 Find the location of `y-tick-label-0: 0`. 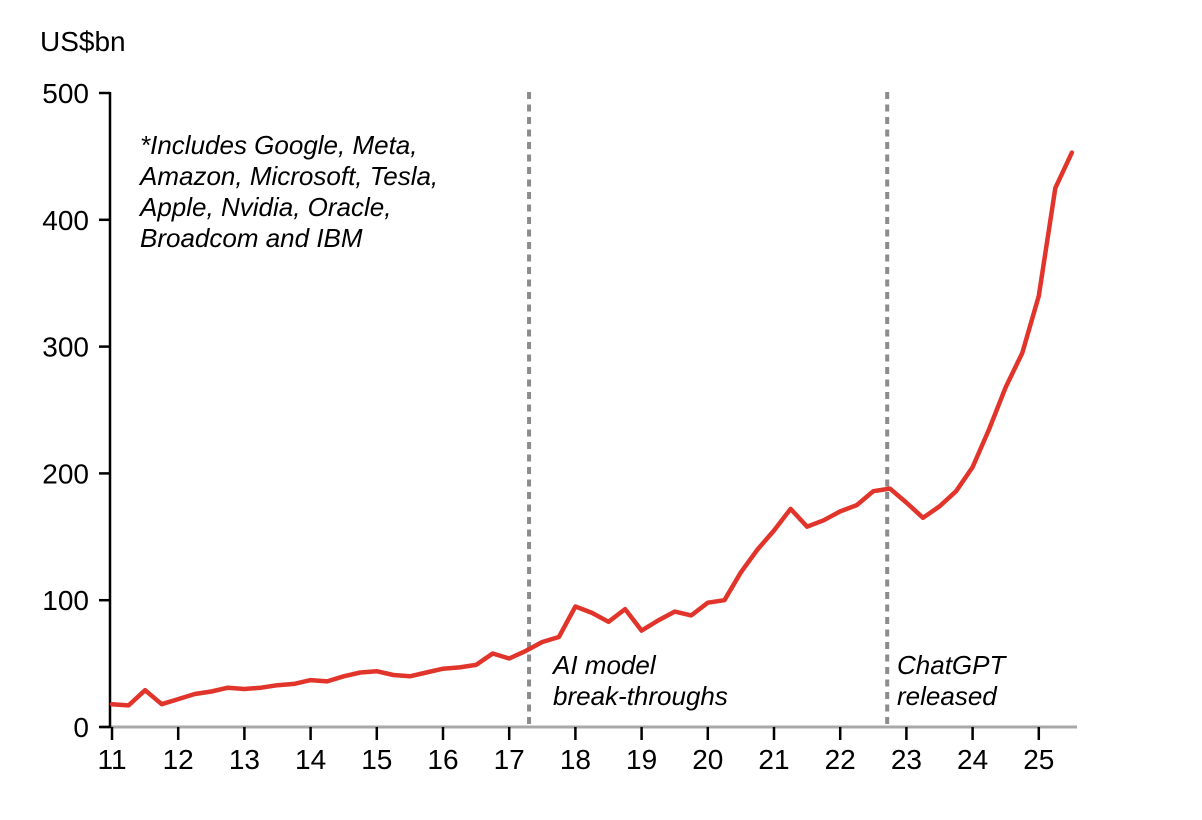

y-tick-label-0: 0 is located at coordinates (81, 727).